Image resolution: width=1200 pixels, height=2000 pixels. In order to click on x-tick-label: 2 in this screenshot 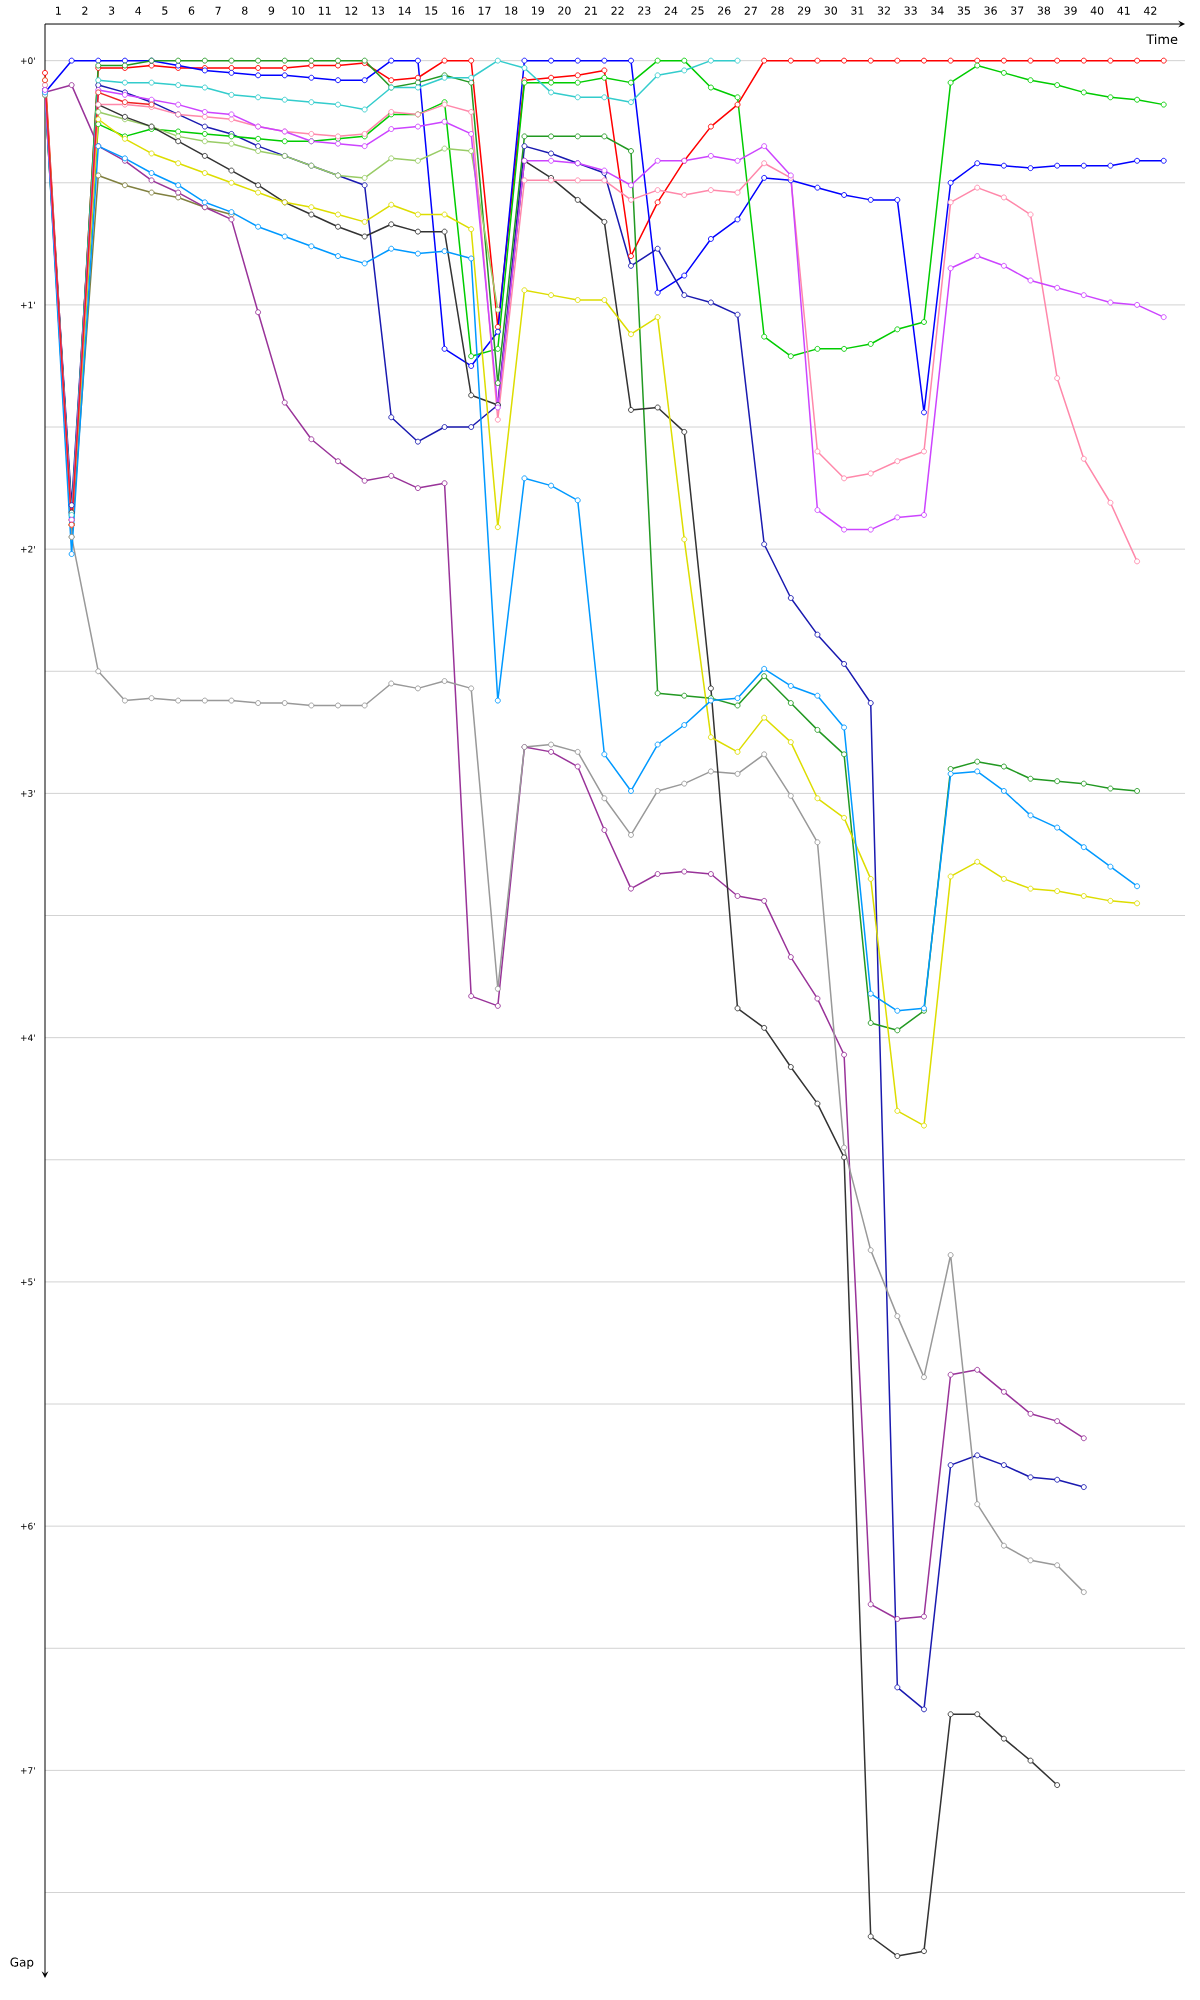, I will do `click(85, 10)`.